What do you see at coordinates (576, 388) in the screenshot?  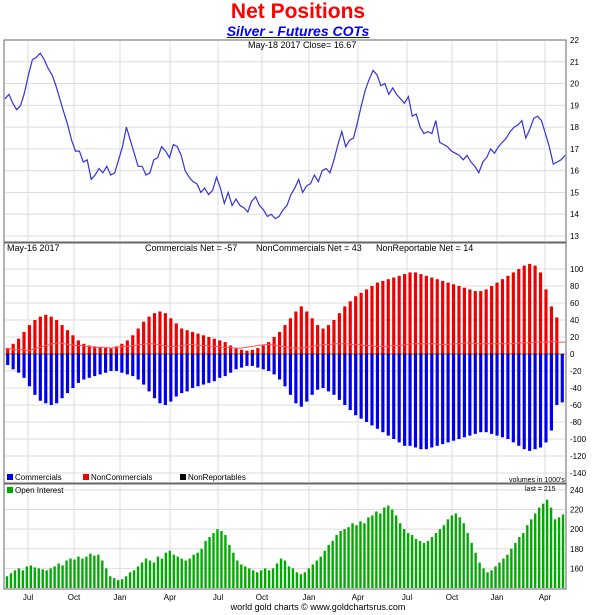 I see `cot-y-tick-label: -40` at bounding box center [576, 388].